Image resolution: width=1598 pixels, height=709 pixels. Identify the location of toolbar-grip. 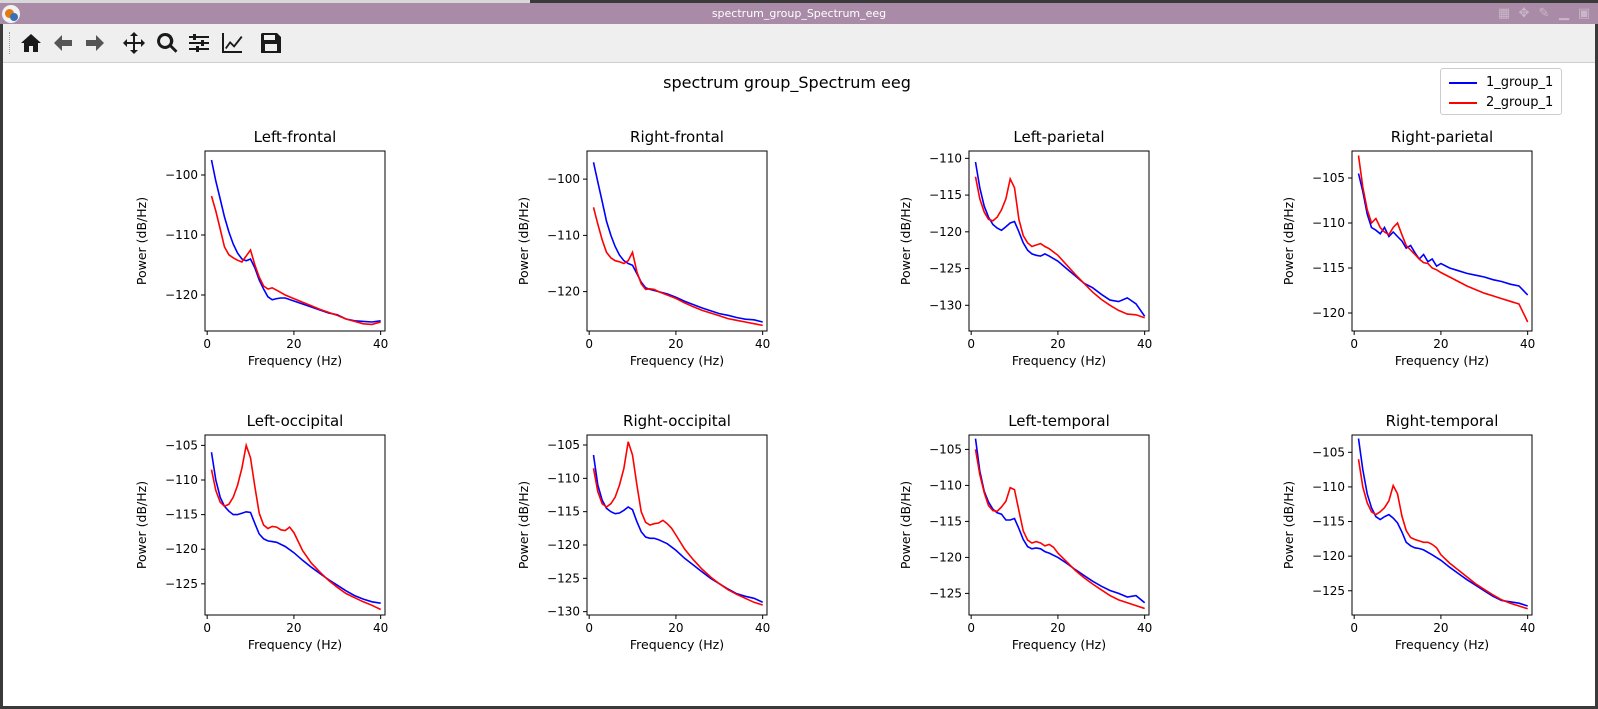
(10, 43).